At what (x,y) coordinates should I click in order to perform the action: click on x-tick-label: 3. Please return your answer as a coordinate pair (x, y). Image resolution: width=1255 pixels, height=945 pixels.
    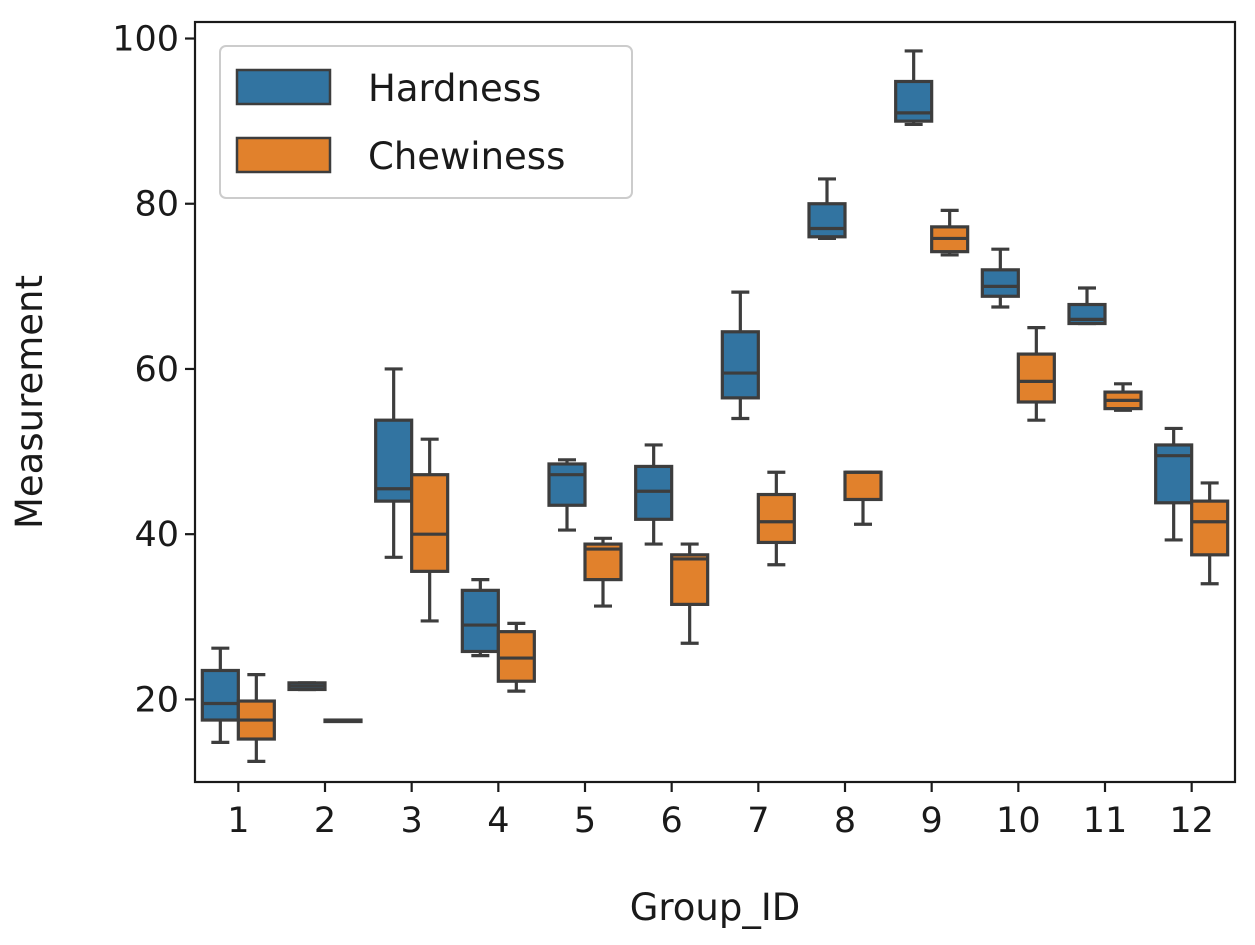
    Looking at the image, I should click on (412, 821).